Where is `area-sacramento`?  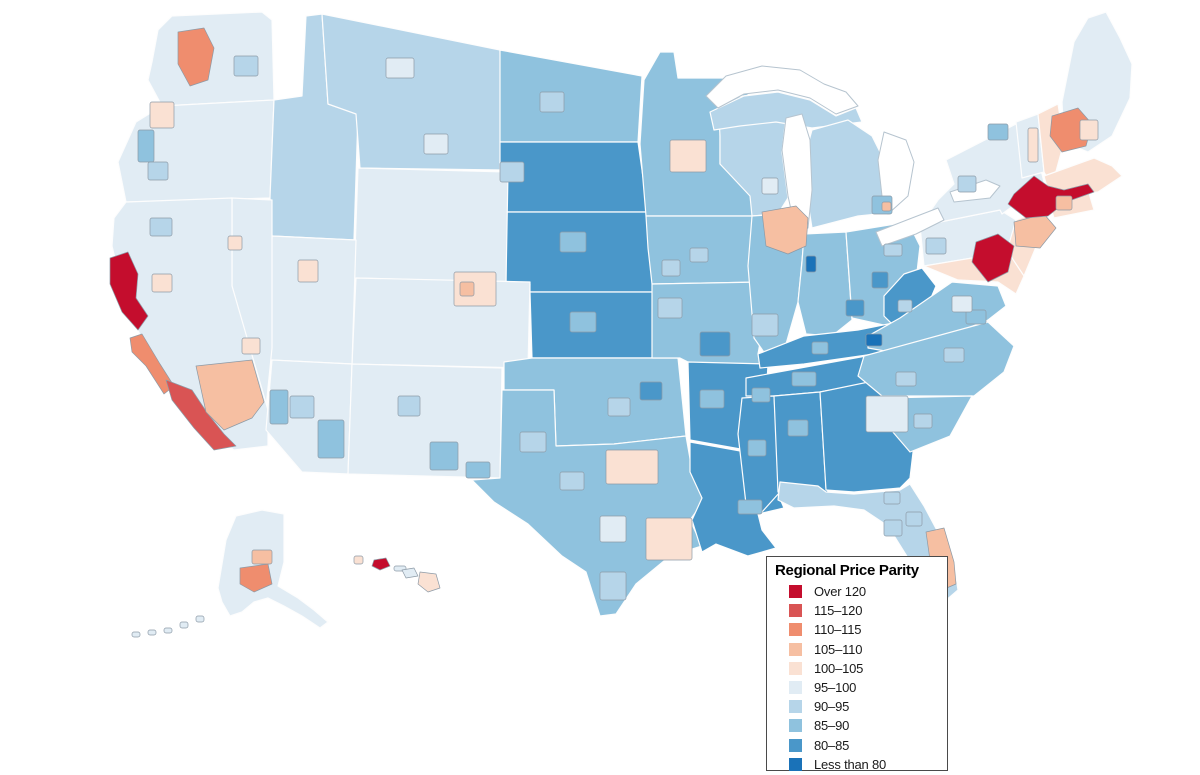
area-sacramento is located at coordinates (162, 283).